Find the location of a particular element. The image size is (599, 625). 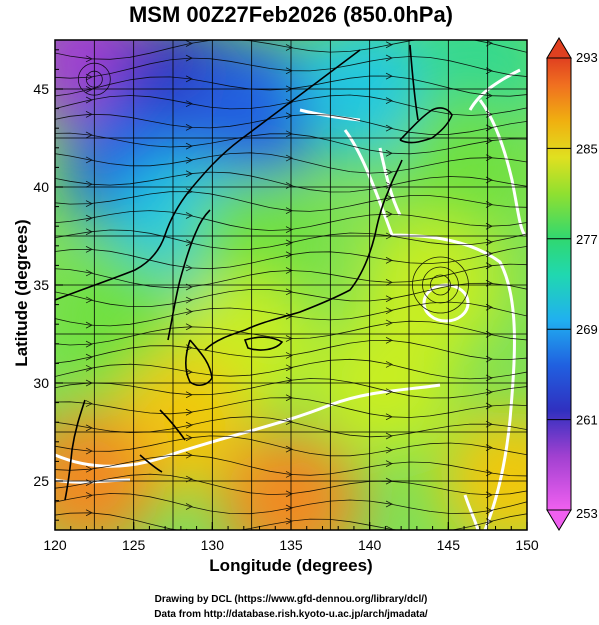

x-tick-label: 150 is located at coordinates (527, 545).